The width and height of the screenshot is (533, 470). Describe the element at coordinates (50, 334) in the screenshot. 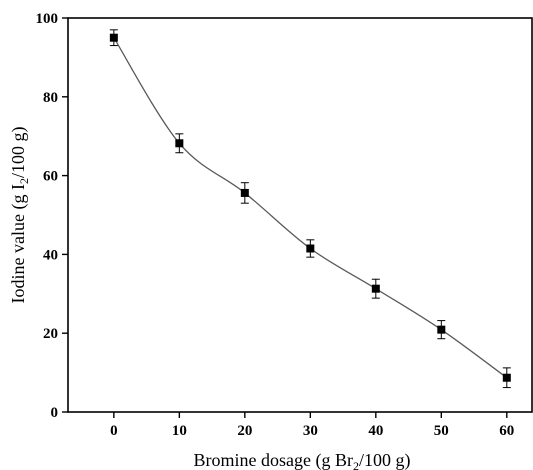

I see `y-tick-label: 20` at that location.